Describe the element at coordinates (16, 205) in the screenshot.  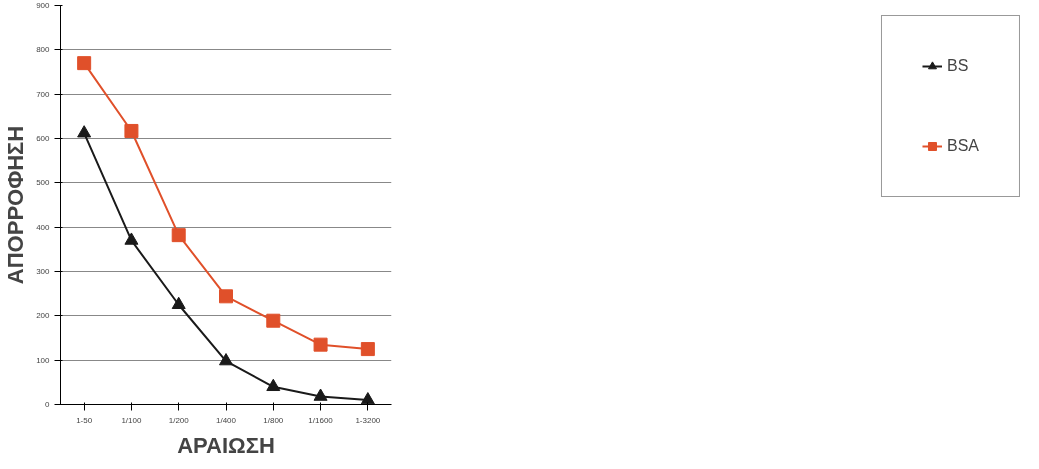
I see `y-axis-title: ΑΠΟΡΡΟΦΗΣΗ` at that location.